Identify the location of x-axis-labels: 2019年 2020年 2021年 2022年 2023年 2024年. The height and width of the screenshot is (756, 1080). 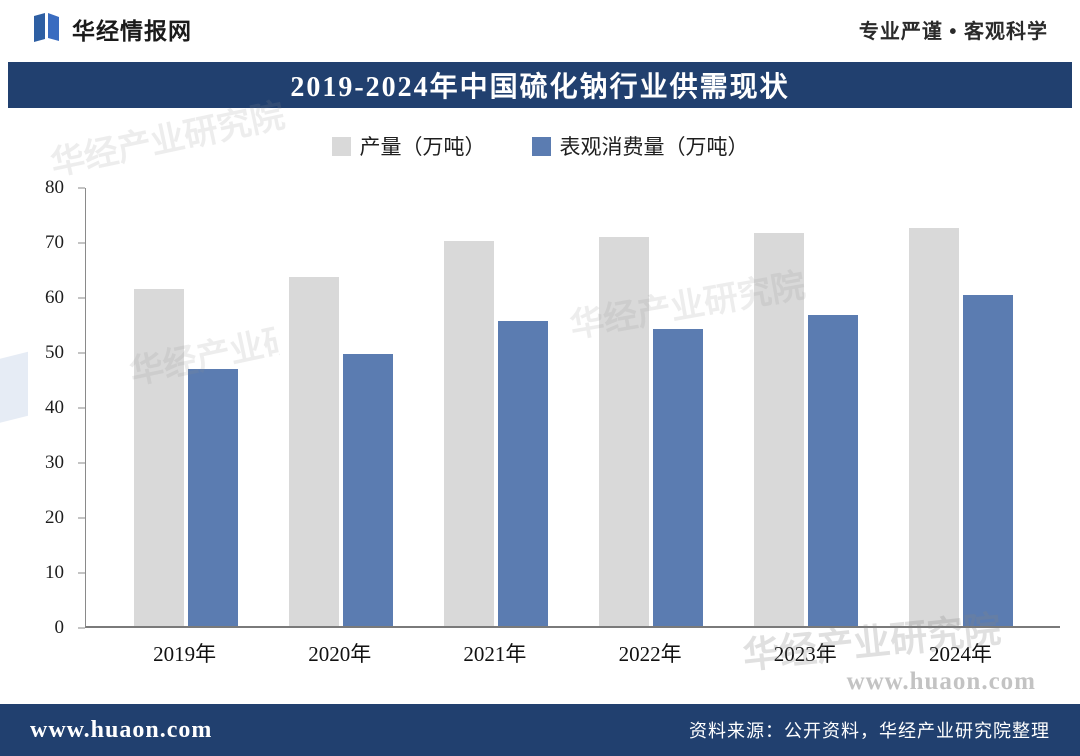
(572, 653).